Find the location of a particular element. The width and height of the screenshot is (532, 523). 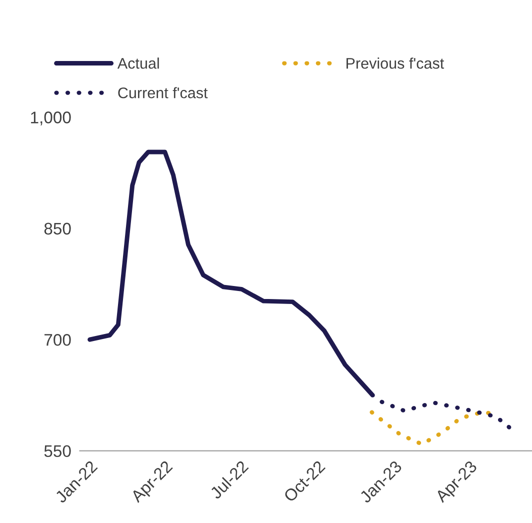

y-tick-label: 700 is located at coordinates (57, 340).